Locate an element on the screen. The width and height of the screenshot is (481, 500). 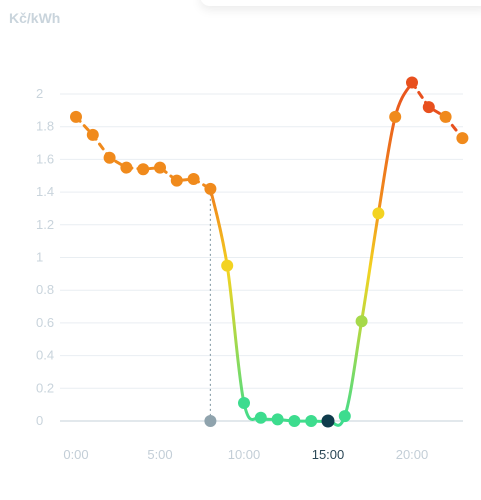
x-tick-label: 15:00 is located at coordinates (328, 454).